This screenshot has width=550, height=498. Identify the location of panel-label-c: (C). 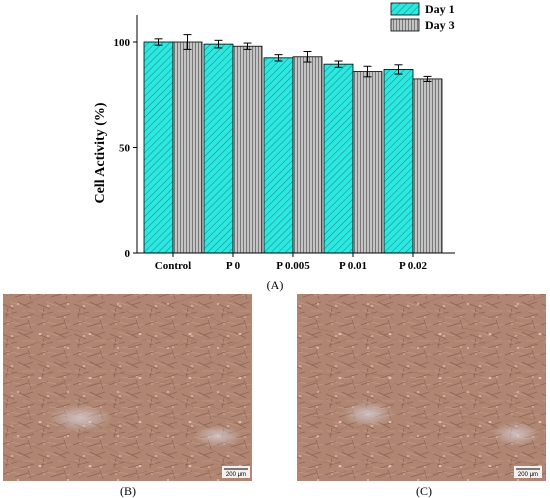
(424, 491).